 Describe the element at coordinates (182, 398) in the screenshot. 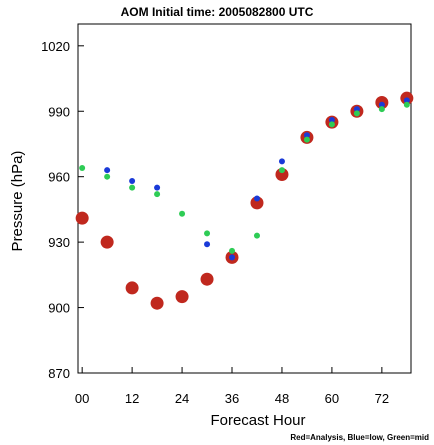

I see `x-tick-label: 24` at that location.